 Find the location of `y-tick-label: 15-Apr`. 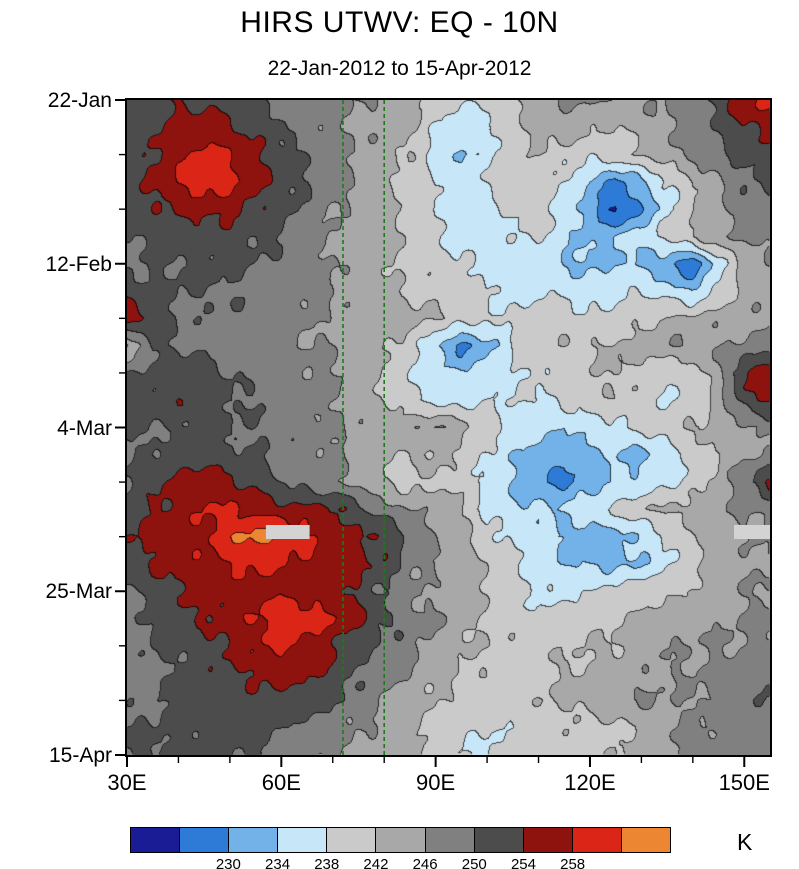

y-tick-label: 15-Apr is located at coordinates (80, 755).